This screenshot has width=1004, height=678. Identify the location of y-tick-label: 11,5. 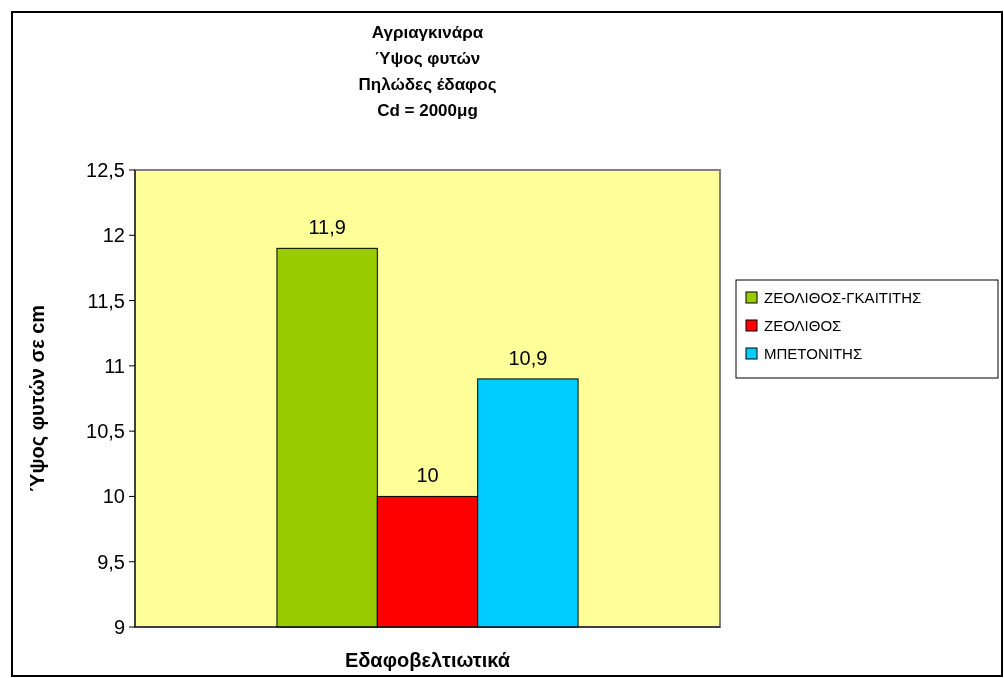
(106, 300).